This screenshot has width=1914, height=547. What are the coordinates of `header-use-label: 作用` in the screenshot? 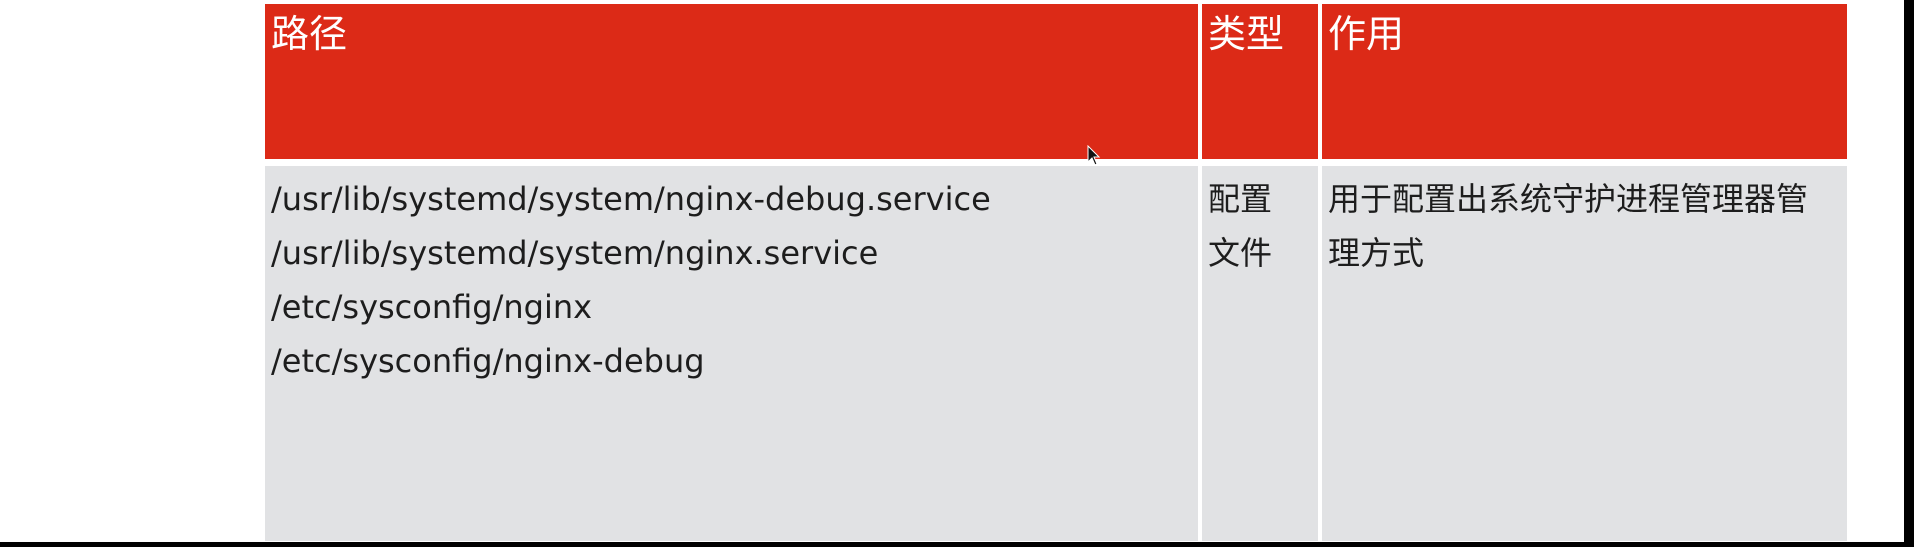 It's located at (1366, 34).